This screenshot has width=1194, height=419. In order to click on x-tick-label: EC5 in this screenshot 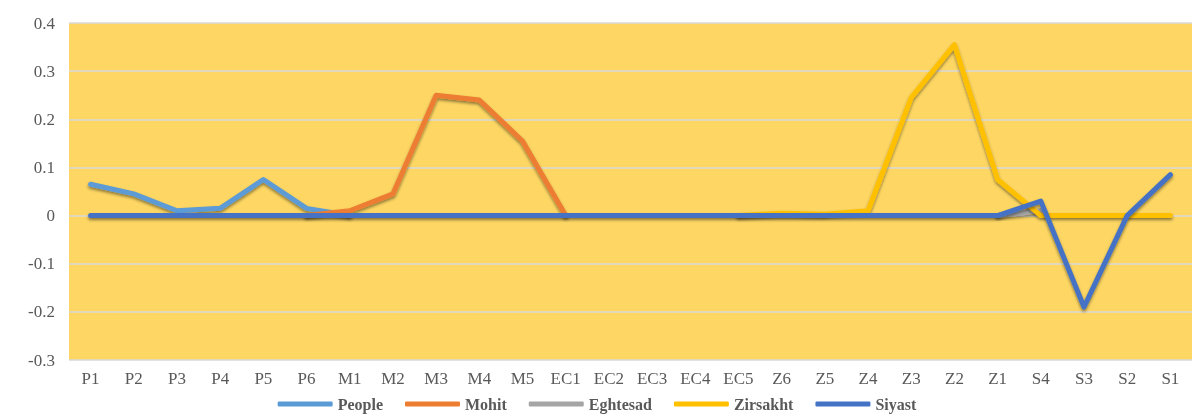, I will do `click(738, 378)`.